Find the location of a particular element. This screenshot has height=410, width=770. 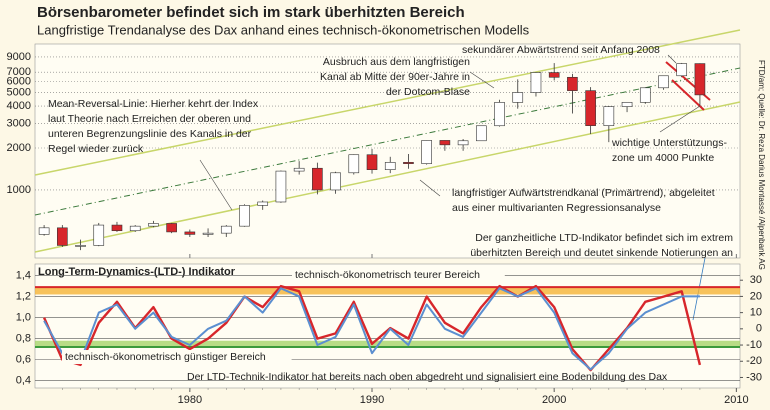

y2-tick-label: 20 is located at coordinates (756, 296).